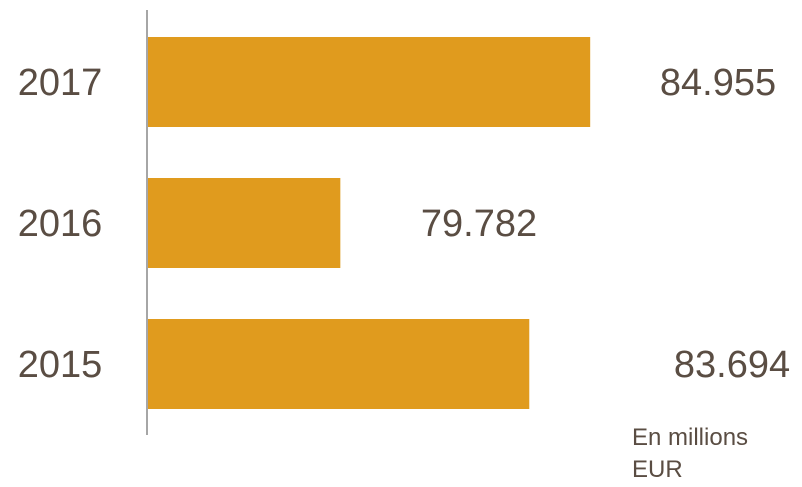  What do you see at coordinates (339, 364) in the screenshot?
I see `bar-2015` at bounding box center [339, 364].